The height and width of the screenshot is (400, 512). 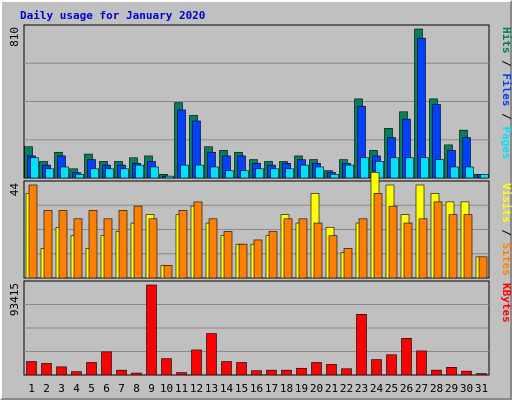 What do you see at coordinates (271, 388) in the screenshot?
I see `x-tick-label: 17` at bounding box center [271, 388].